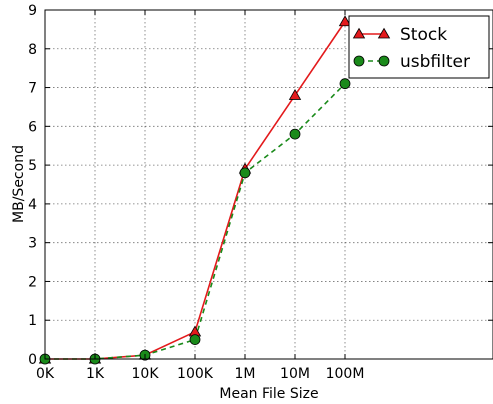 Image resolution: width=493 pixels, height=404 pixels. Describe the element at coordinates (345, 374) in the screenshot. I see `x-tick-label: 100M` at that location.